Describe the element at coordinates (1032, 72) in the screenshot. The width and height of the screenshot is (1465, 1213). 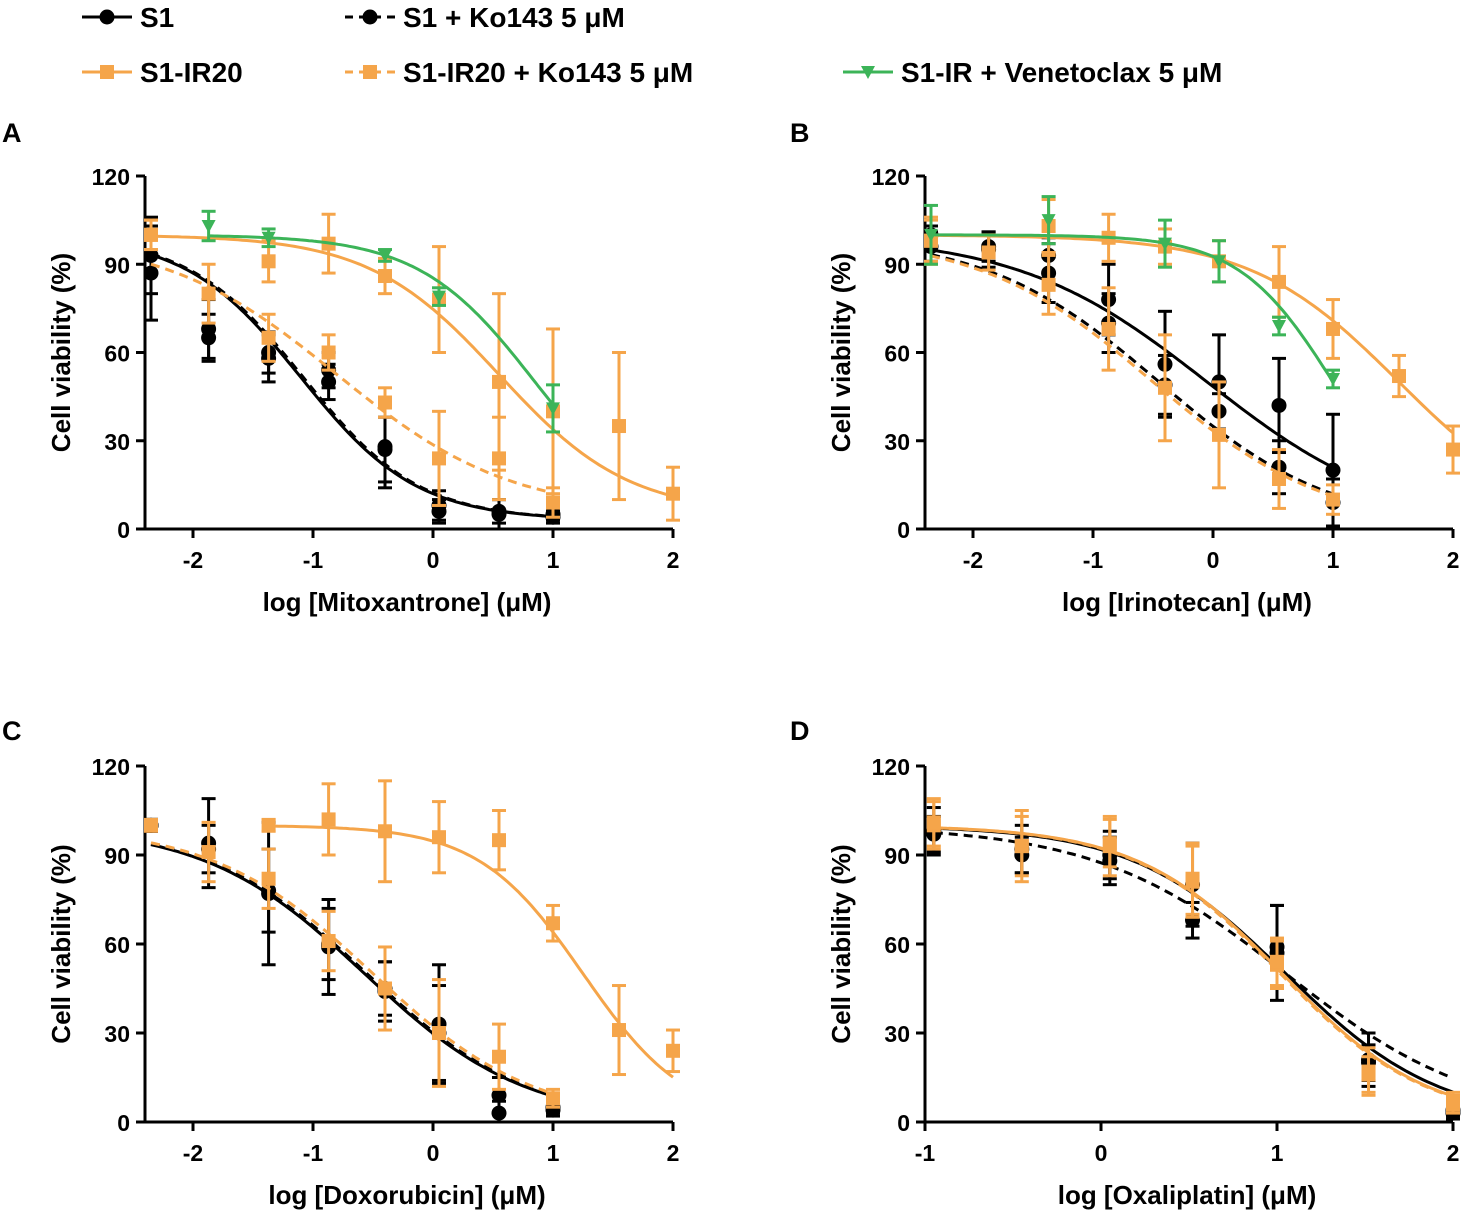
I see `legend-item-s1-ir-venetoclax-5-m: S1-IR + Venetoclax 5 μM` at that location.